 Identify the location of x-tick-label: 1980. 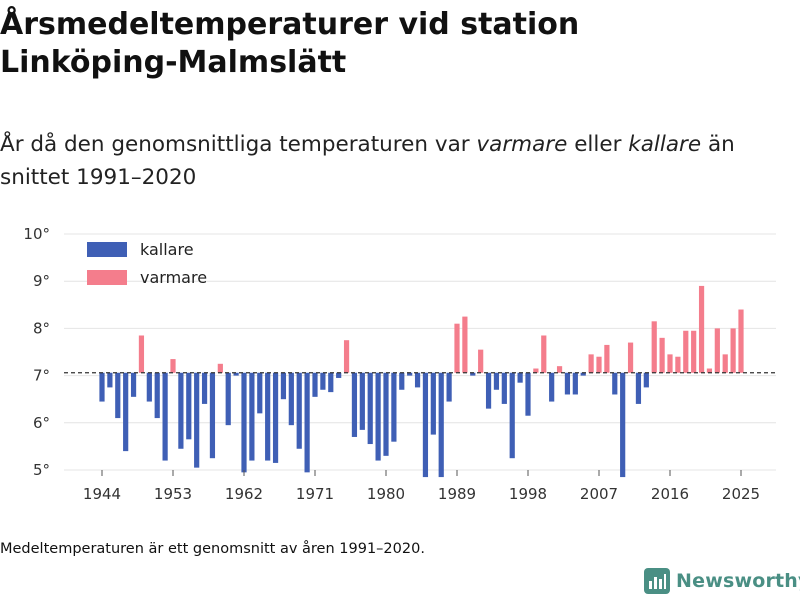
(386, 494).